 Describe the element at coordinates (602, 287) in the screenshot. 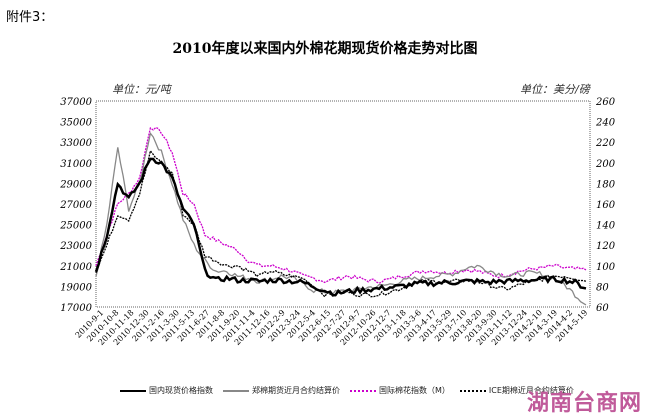

I see `right-tick-label: 80` at that location.